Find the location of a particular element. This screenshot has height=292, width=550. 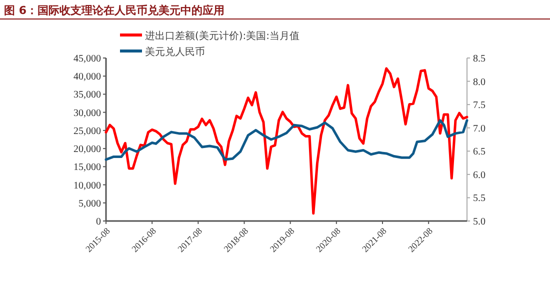

y2-tick-label: 7.5 is located at coordinates (479, 106).